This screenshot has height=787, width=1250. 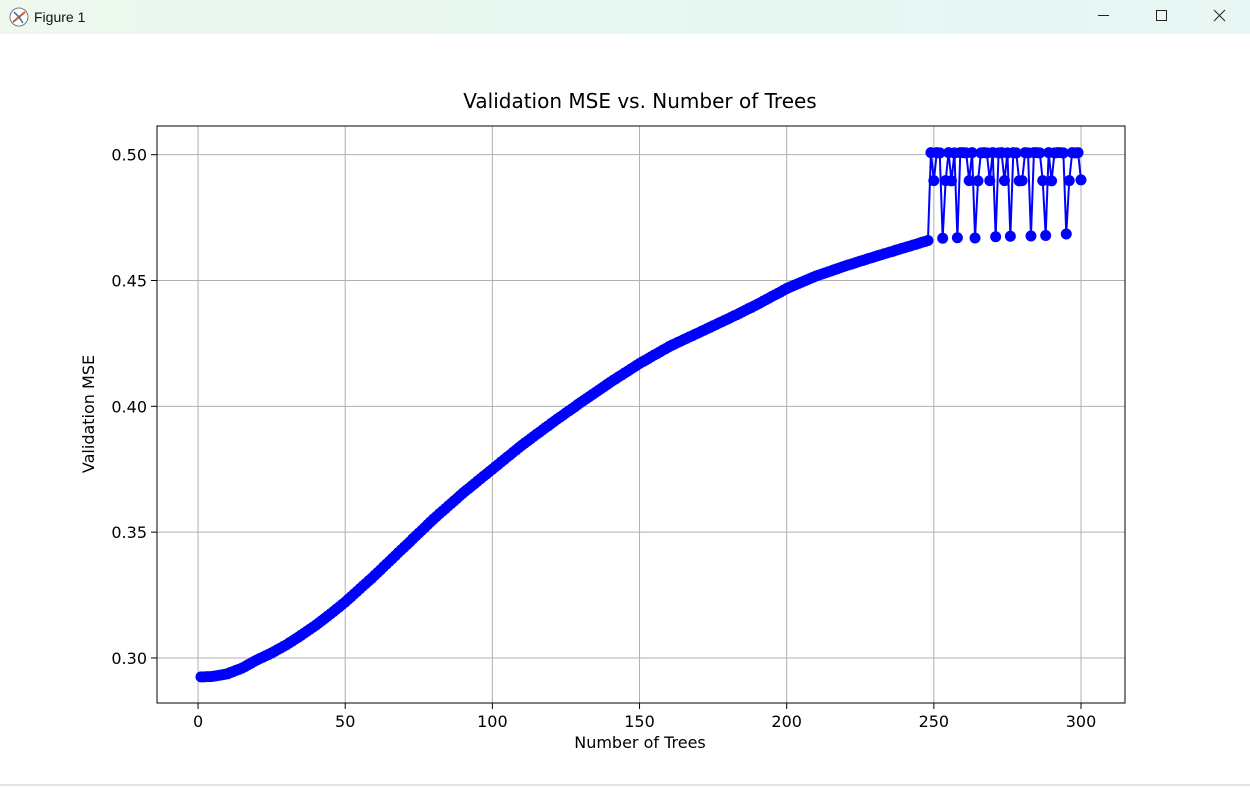 I want to click on y-tick-label: 0.40, so click(x=129, y=406).